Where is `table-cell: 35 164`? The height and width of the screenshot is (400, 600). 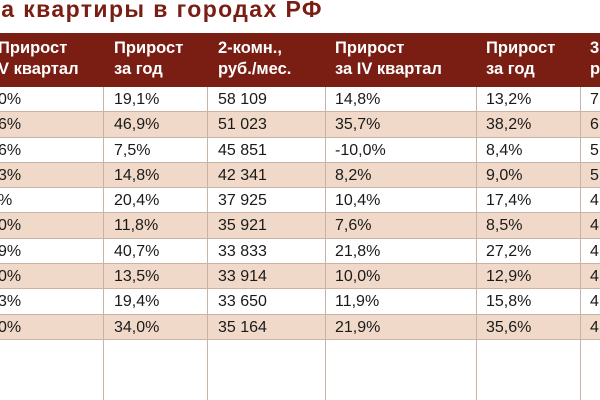
table-cell: 35 164 is located at coordinates (242, 327).